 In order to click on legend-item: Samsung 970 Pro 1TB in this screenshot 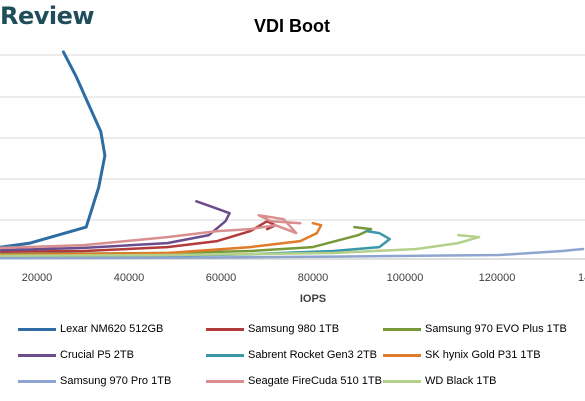, I will do `click(94, 381)`.